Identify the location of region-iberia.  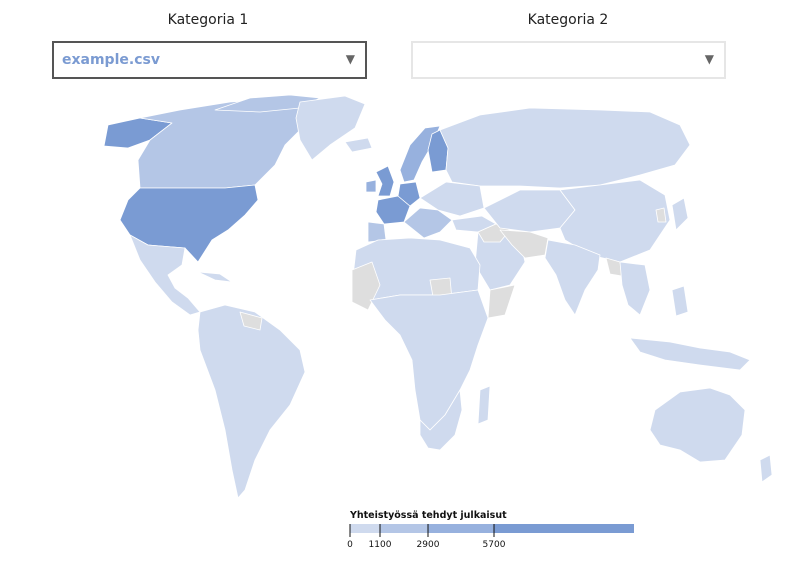
(377, 232).